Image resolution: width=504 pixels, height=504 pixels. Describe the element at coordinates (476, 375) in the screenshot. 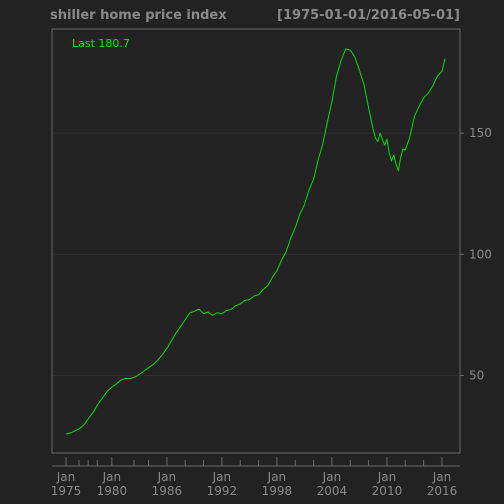

I see `y-tick-label-50: 50` at that location.